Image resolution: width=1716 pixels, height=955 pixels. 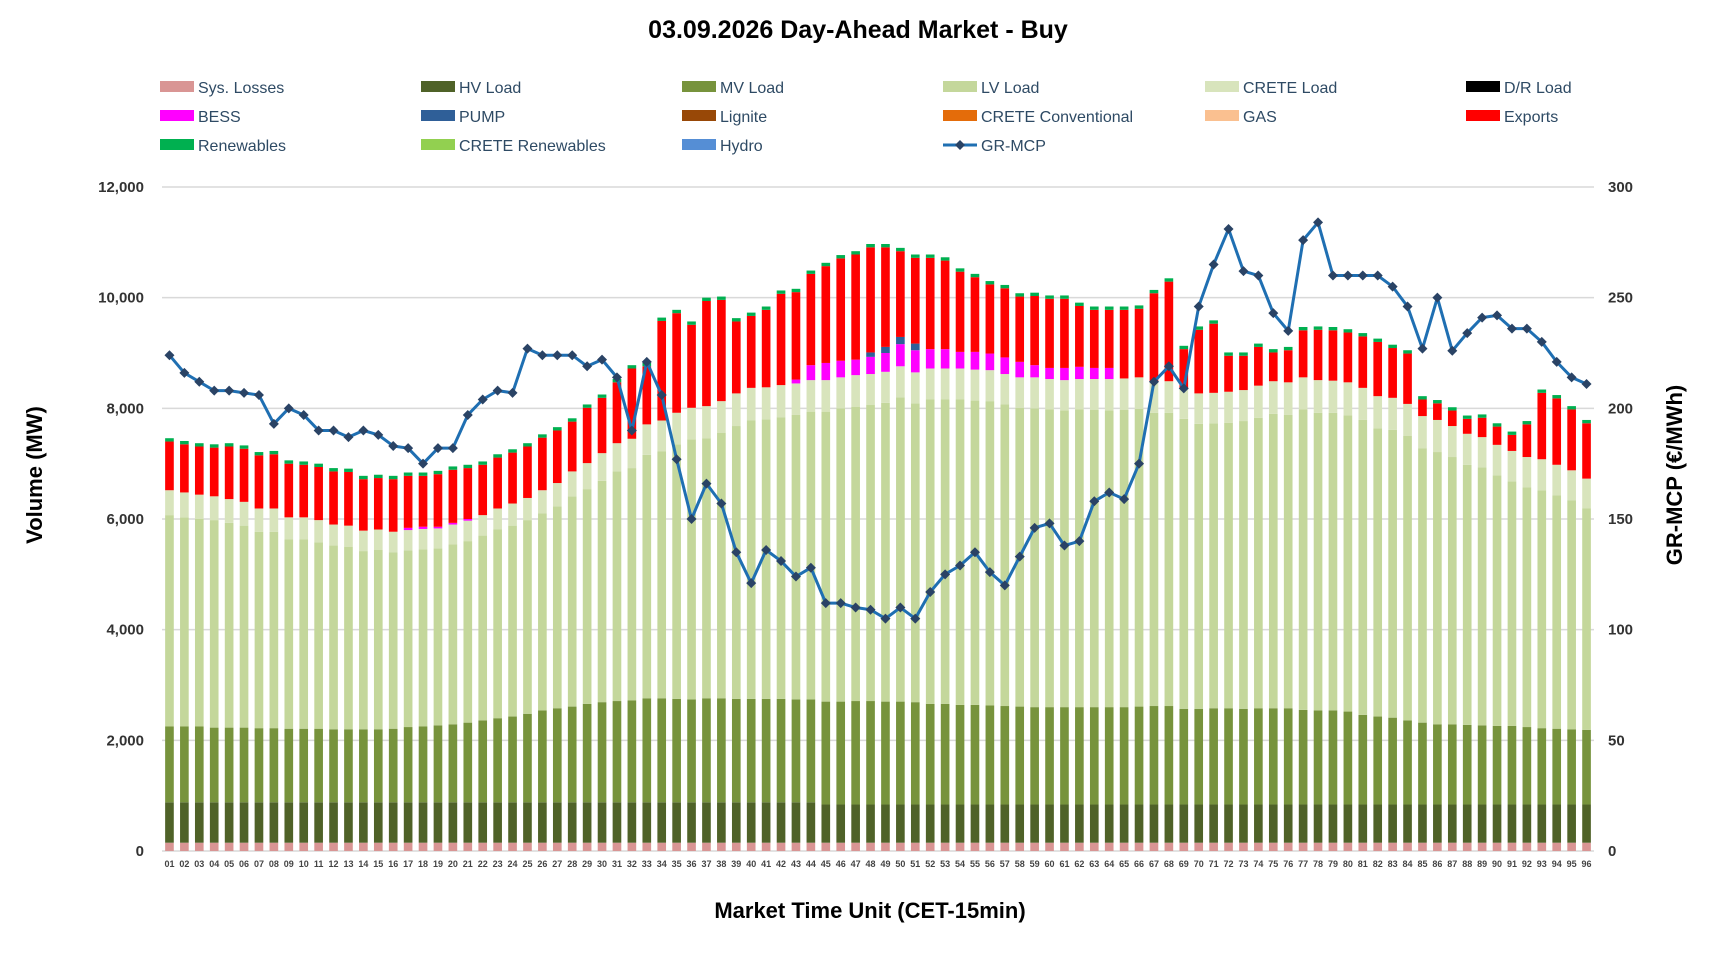 What do you see at coordinates (1620, 298) in the screenshot?
I see `y2-tick-label: 250` at bounding box center [1620, 298].